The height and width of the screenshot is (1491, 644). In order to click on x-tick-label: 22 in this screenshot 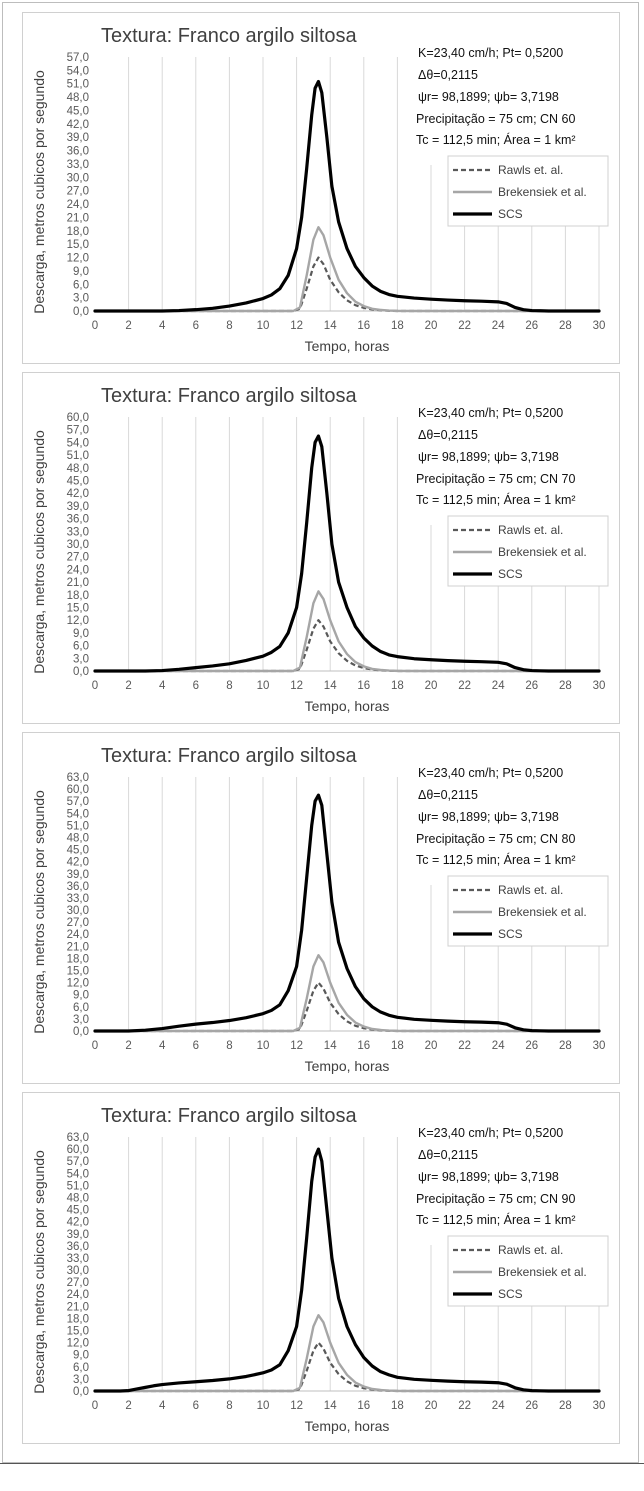, I will do `click(464, 326)`.